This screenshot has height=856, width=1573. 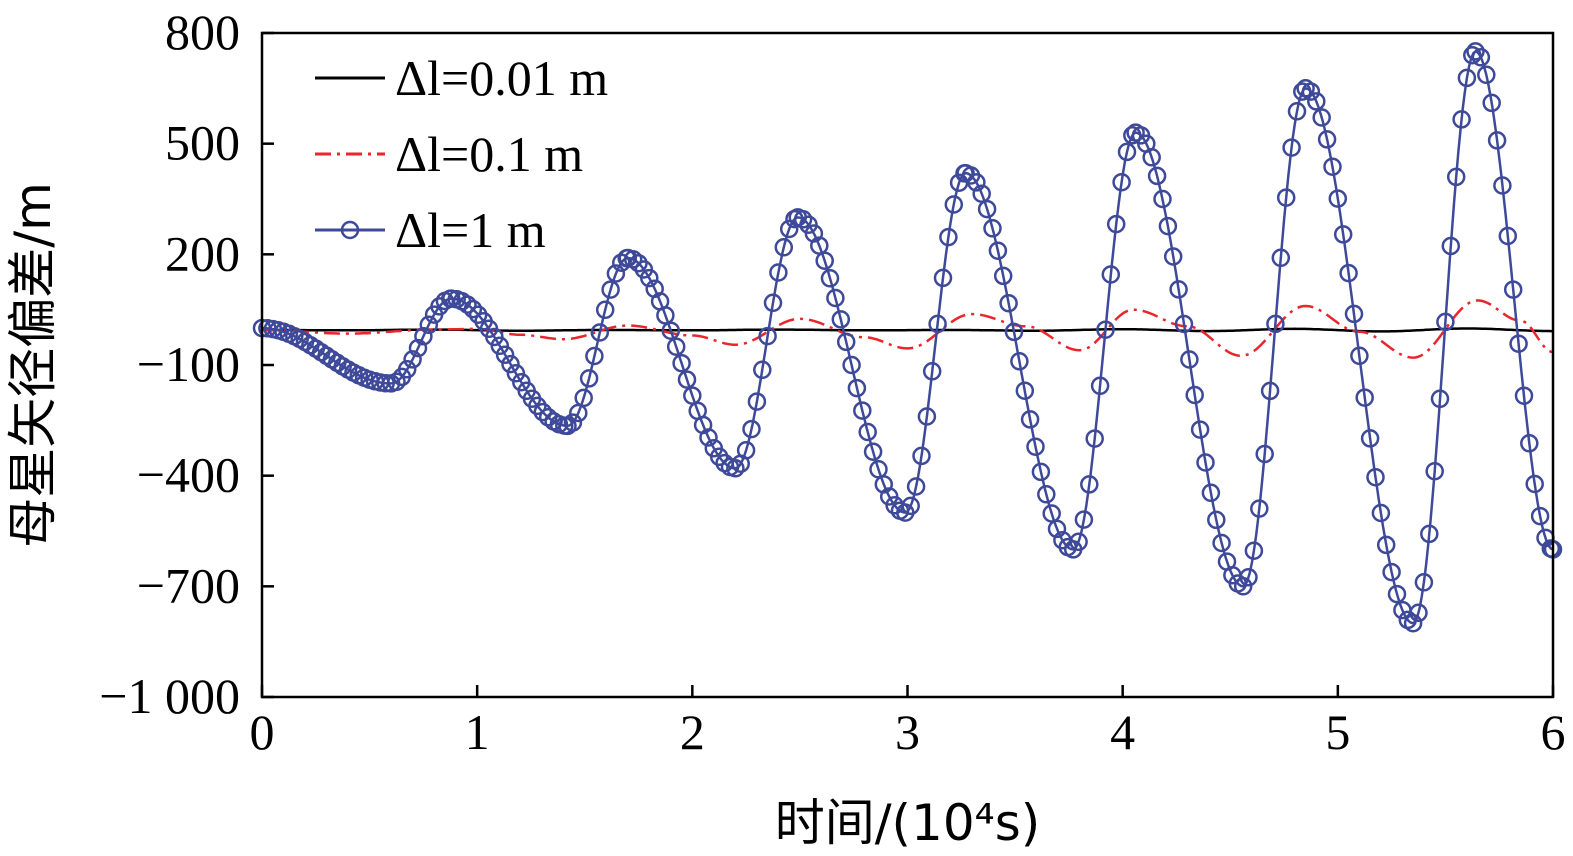 I want to click on x-tick-label: 4, so click(x=1122, y=732).